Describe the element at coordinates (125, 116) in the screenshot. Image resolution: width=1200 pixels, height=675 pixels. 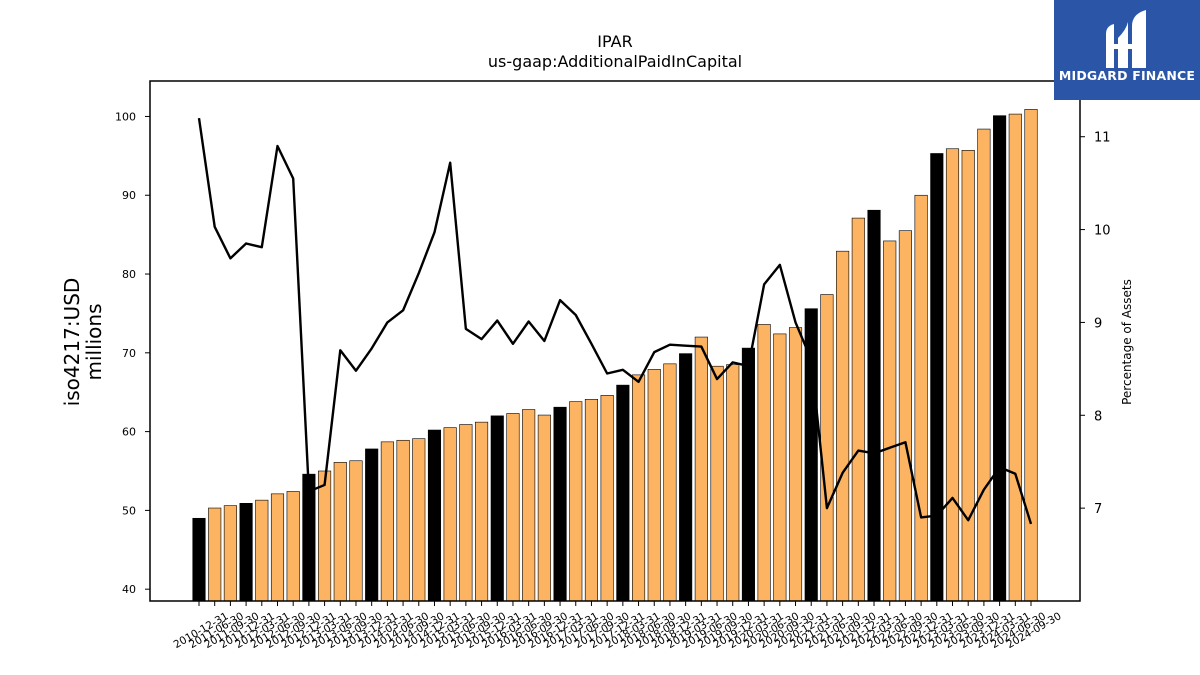
I see `y-tick-label: 100` at that location.